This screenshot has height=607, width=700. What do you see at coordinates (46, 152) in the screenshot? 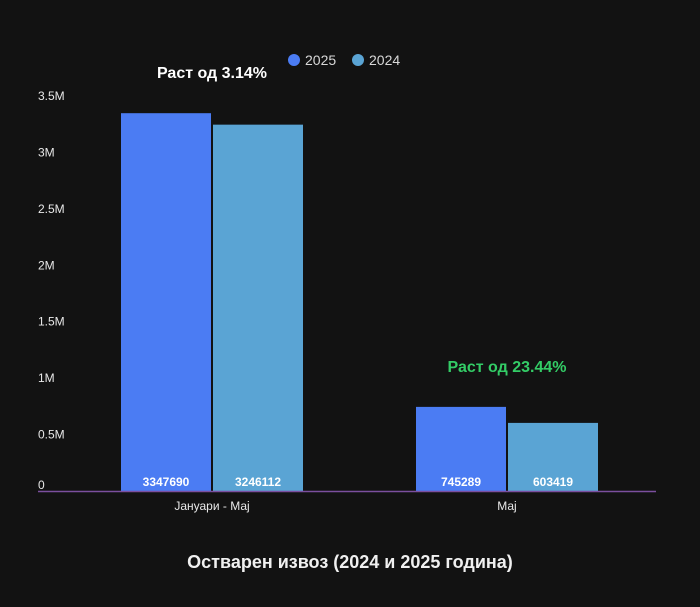
I see `y-tick-label: 3M` at bounding box center [46, 152].